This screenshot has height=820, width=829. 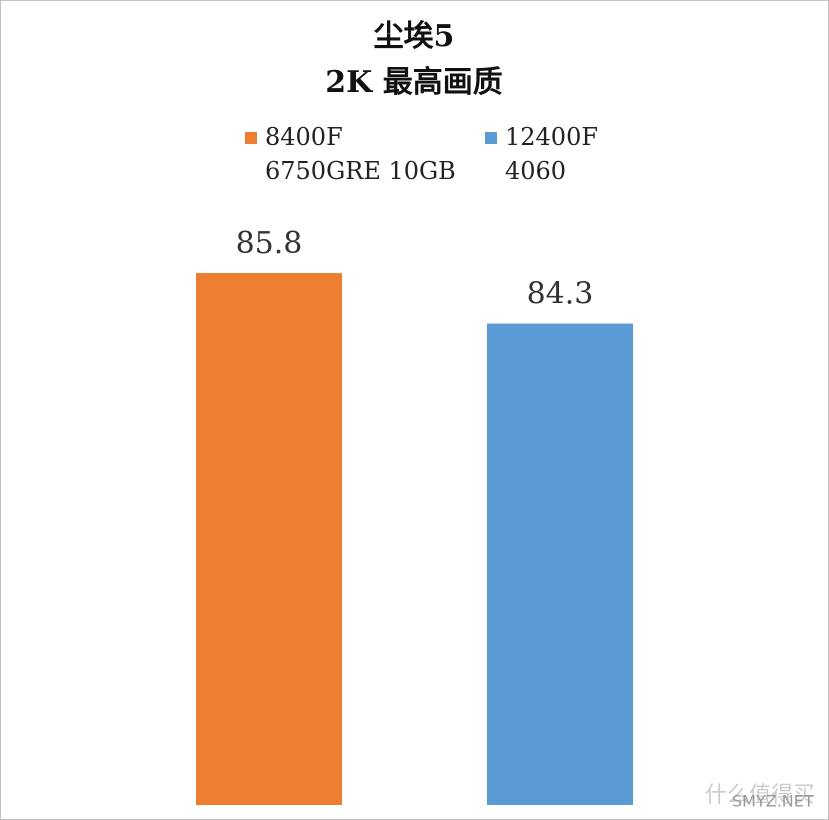 What do you see at coordinates (413, 82) in the screenshot?
I see `chart-subtitle: 2K 最高画质` at bounding box center [413, 82].